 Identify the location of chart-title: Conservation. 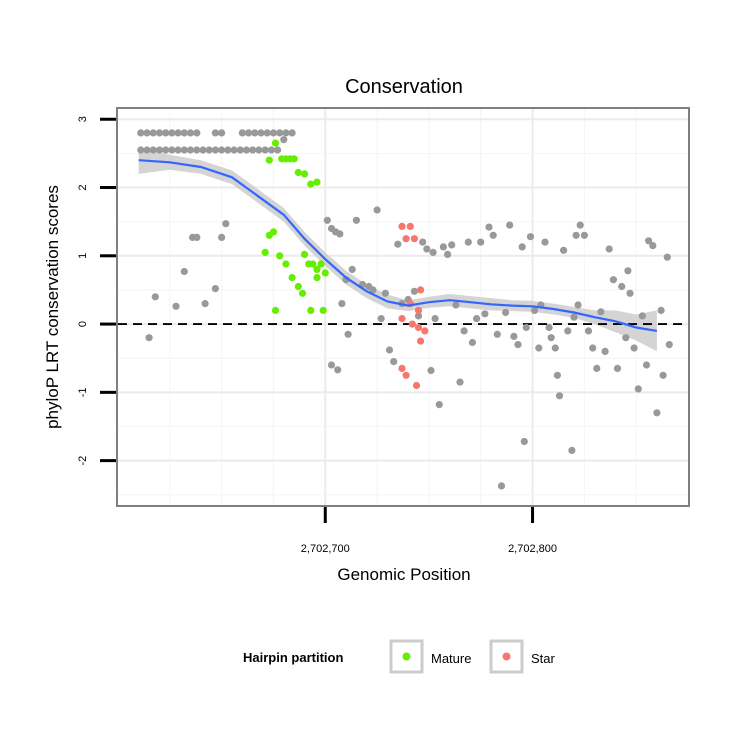
(404, 87).